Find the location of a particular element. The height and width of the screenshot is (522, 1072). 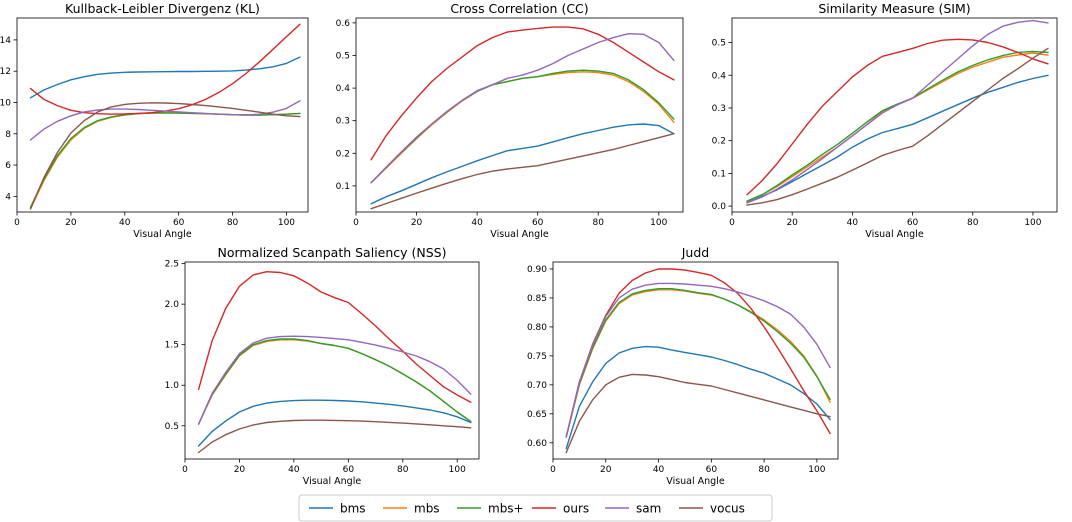

legend-label: mbs is located at coordinates (427, 509).